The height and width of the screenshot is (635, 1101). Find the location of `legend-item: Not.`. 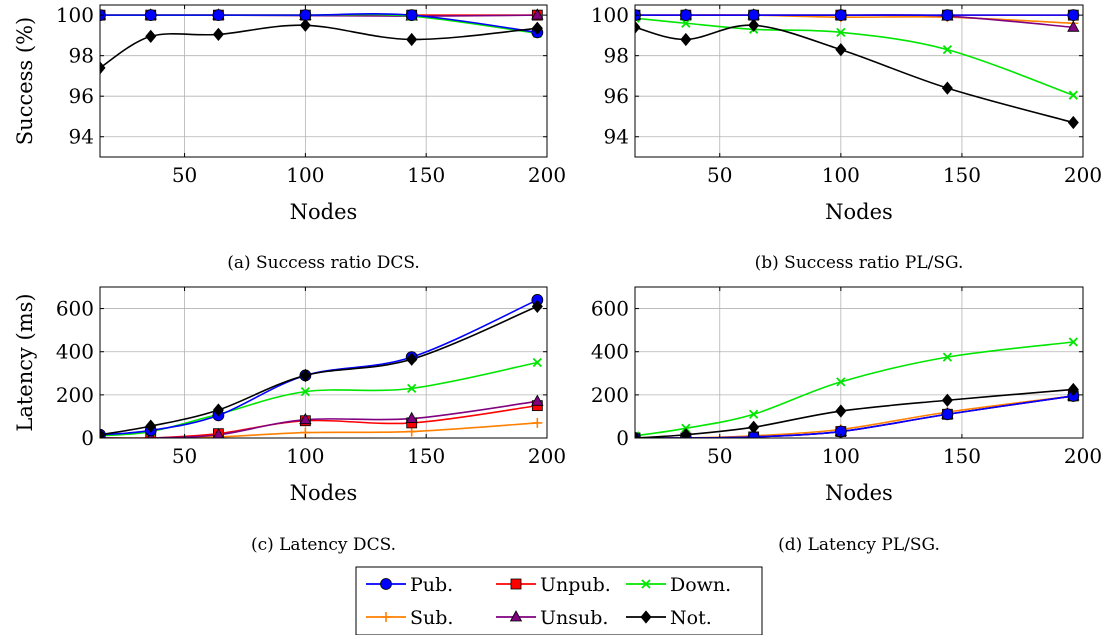

legend-item: Not. is located at coordinates (669, 618).